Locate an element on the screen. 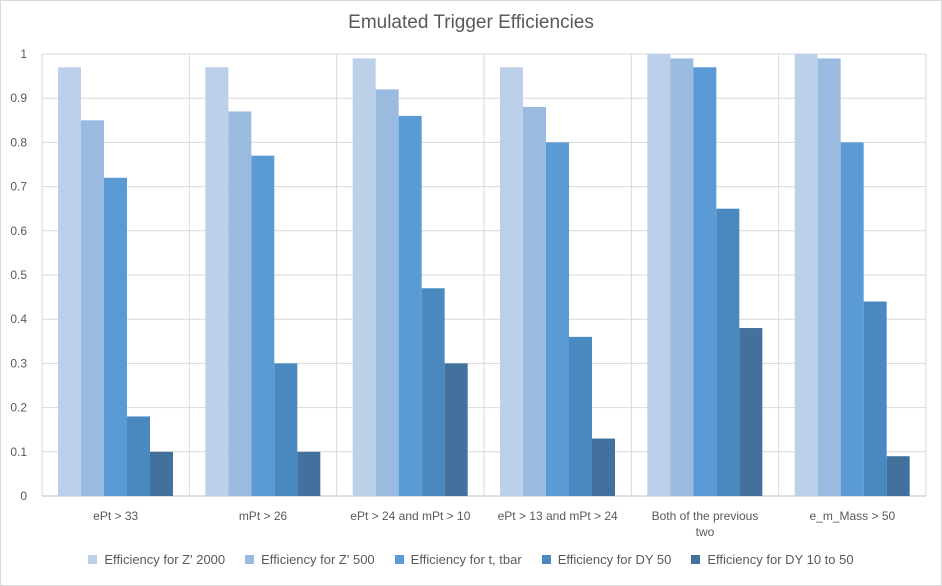 The height and width of the screenshot is (586, 942). legend-item: Efficiency for Z' 2000 is located at coordinates (156, 559).